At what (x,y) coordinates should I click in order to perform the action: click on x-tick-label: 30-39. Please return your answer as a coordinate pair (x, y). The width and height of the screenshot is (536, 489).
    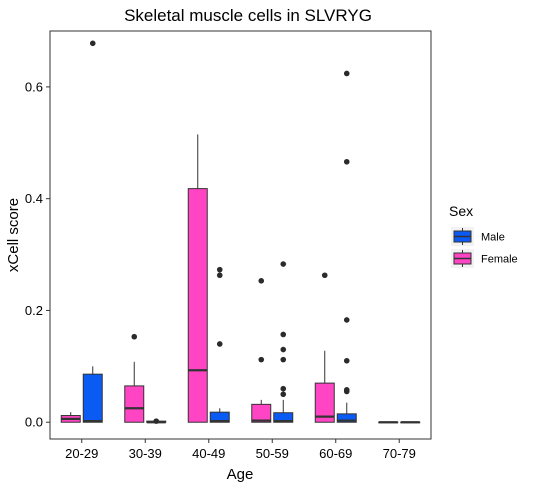
    Looking at the image, I should click on (145, 453).